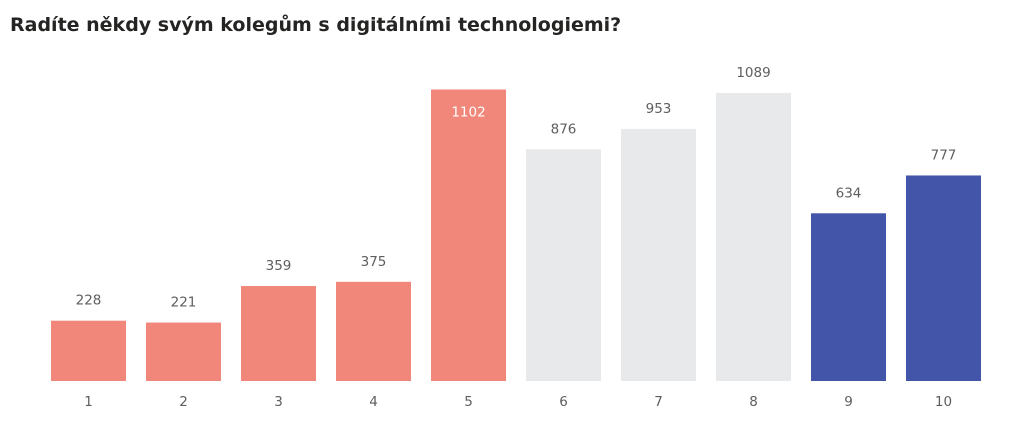 This screenshot has width=1024, height=435. I want to click on data-label: 634, so click(849, 193).